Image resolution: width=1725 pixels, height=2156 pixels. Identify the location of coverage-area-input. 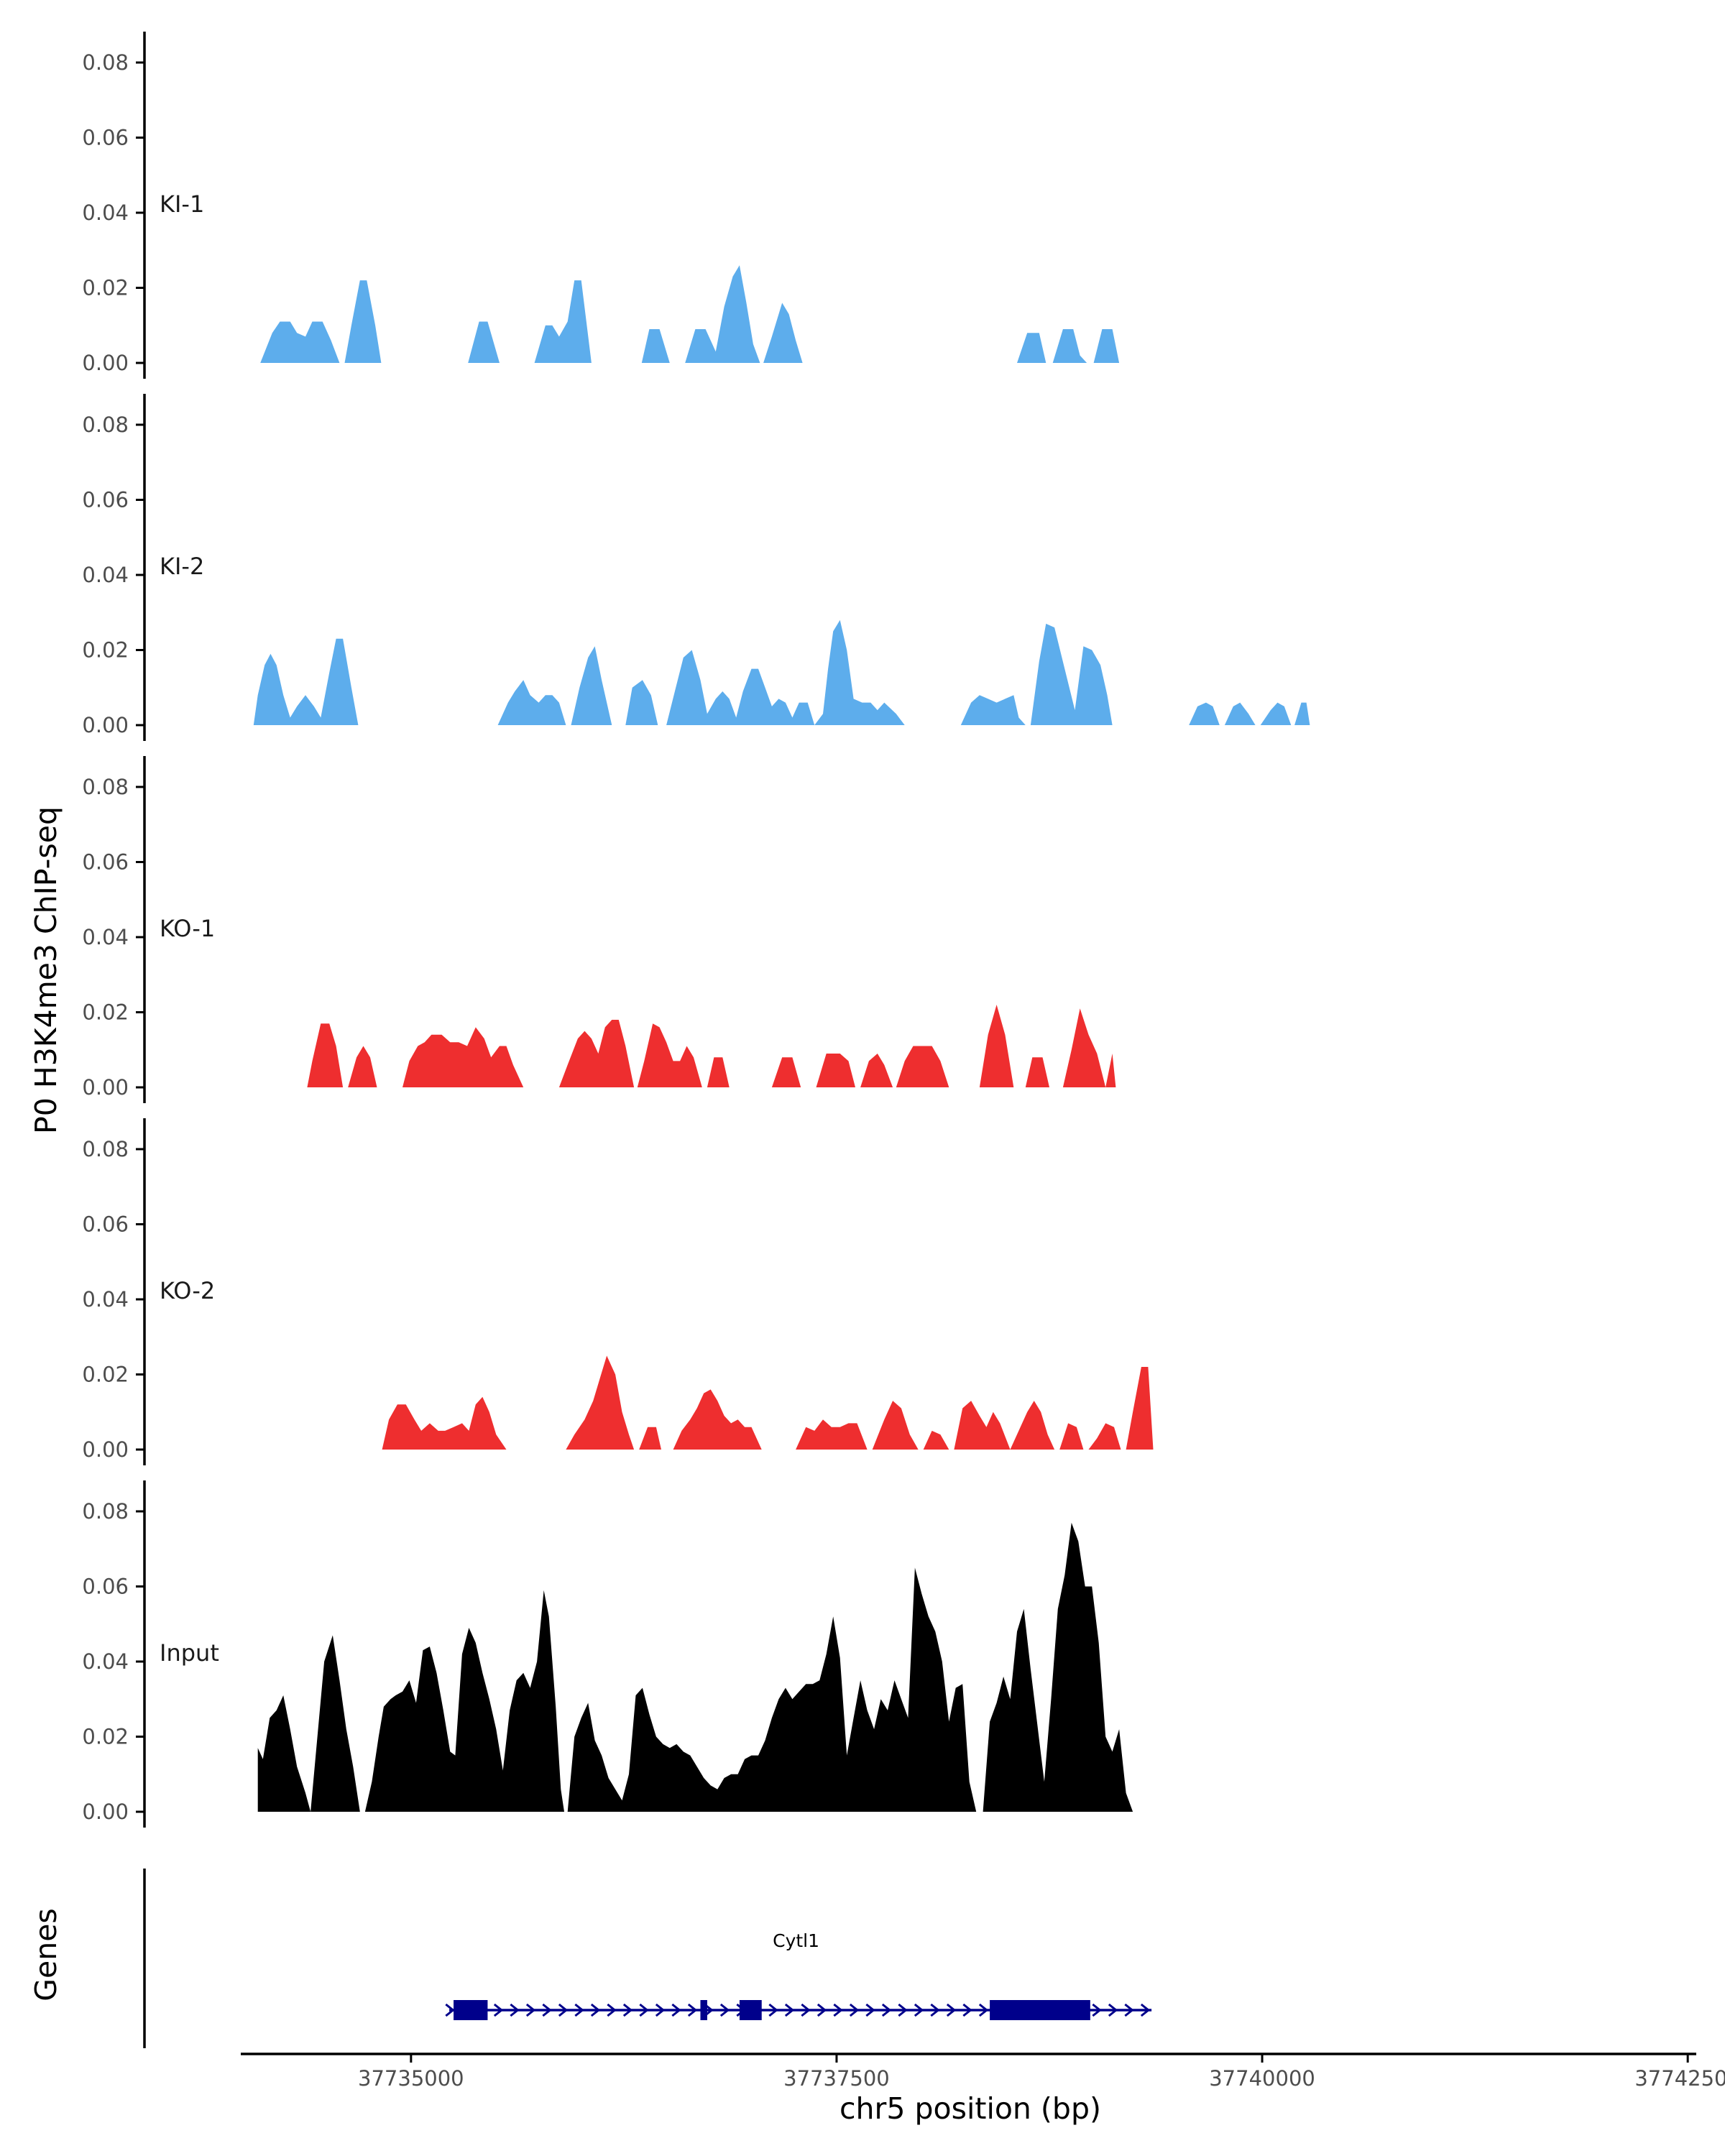
(695, 1667).